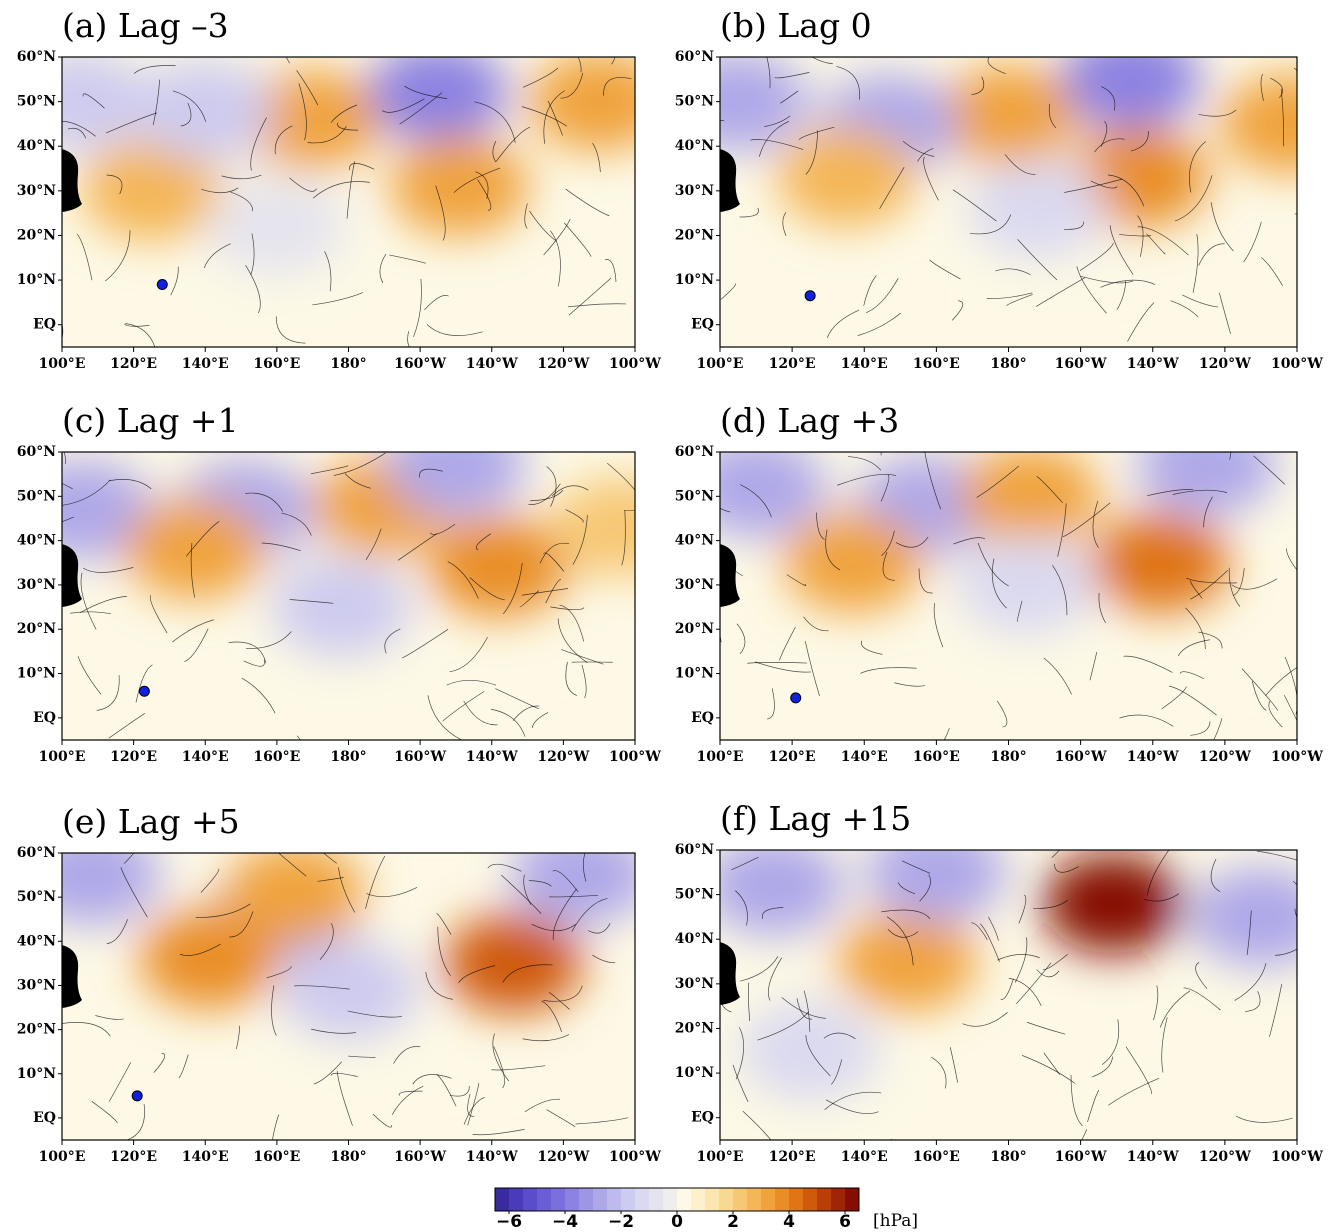  What do you see at coordinates (936, 364) in the screenshot?
I see `x-tick-label: 160°E` at bounding box center [936, 364].